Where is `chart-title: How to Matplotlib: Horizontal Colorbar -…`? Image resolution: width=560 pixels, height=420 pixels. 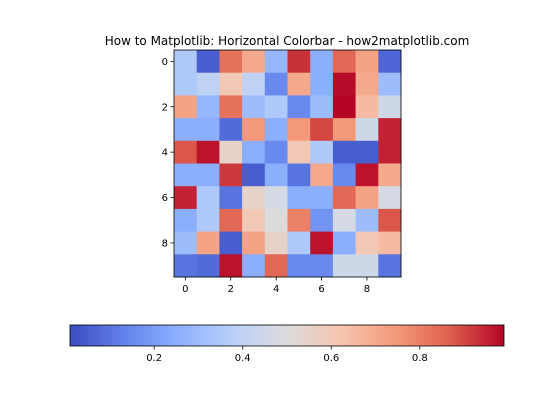
chart-title: How to Matplotlib: Horizontal Colorbar -… is located at coordinates (287, 41).